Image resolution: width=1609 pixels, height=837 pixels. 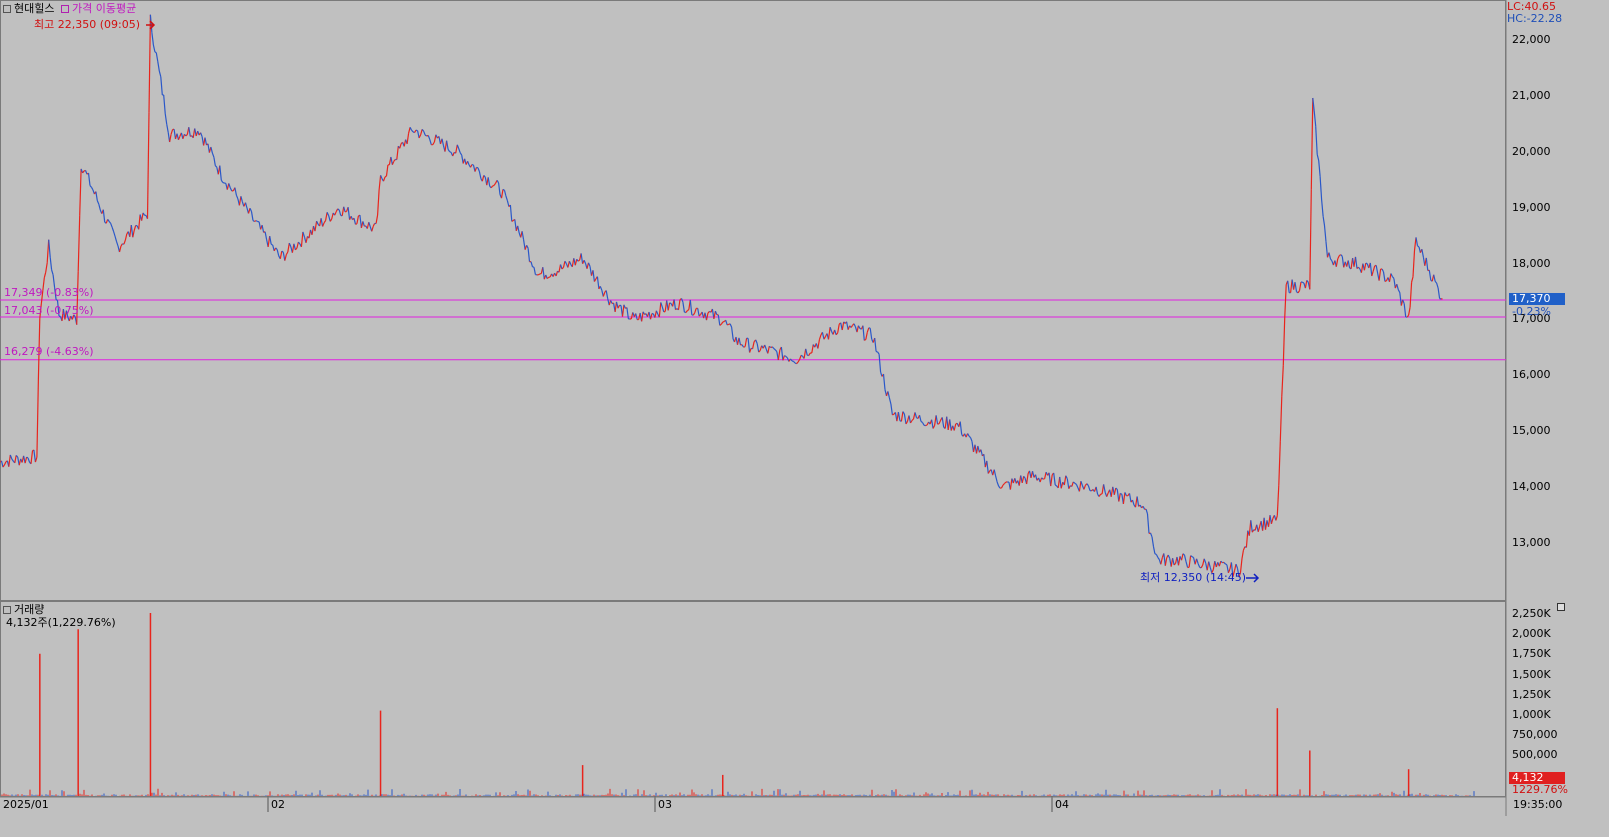 What do you see at coordinates (87, 24) in the screenshot?
I see `max-price-label: 최고 22,350 (09:05)` at bounding box center [87, 24].